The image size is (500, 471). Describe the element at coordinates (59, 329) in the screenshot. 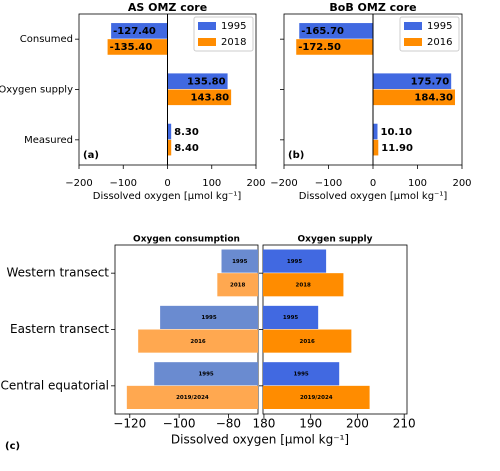

I see `y-tick-label: Eastern transect` at that location.